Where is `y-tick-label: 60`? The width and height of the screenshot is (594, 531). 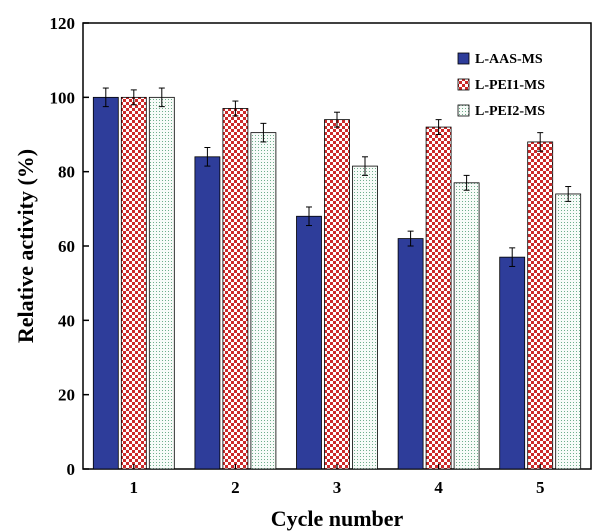 y-tick-label: 60 is located at coordinates (66, 246).